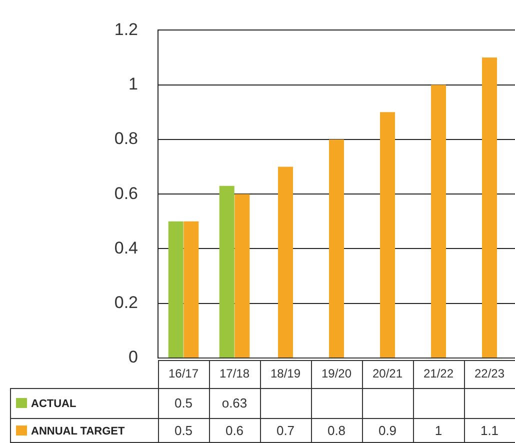  What do you see at coordinates (234, 373) in the screenshot?
I see `x-tick-label: 17/18` at bounding box center [234, 373].